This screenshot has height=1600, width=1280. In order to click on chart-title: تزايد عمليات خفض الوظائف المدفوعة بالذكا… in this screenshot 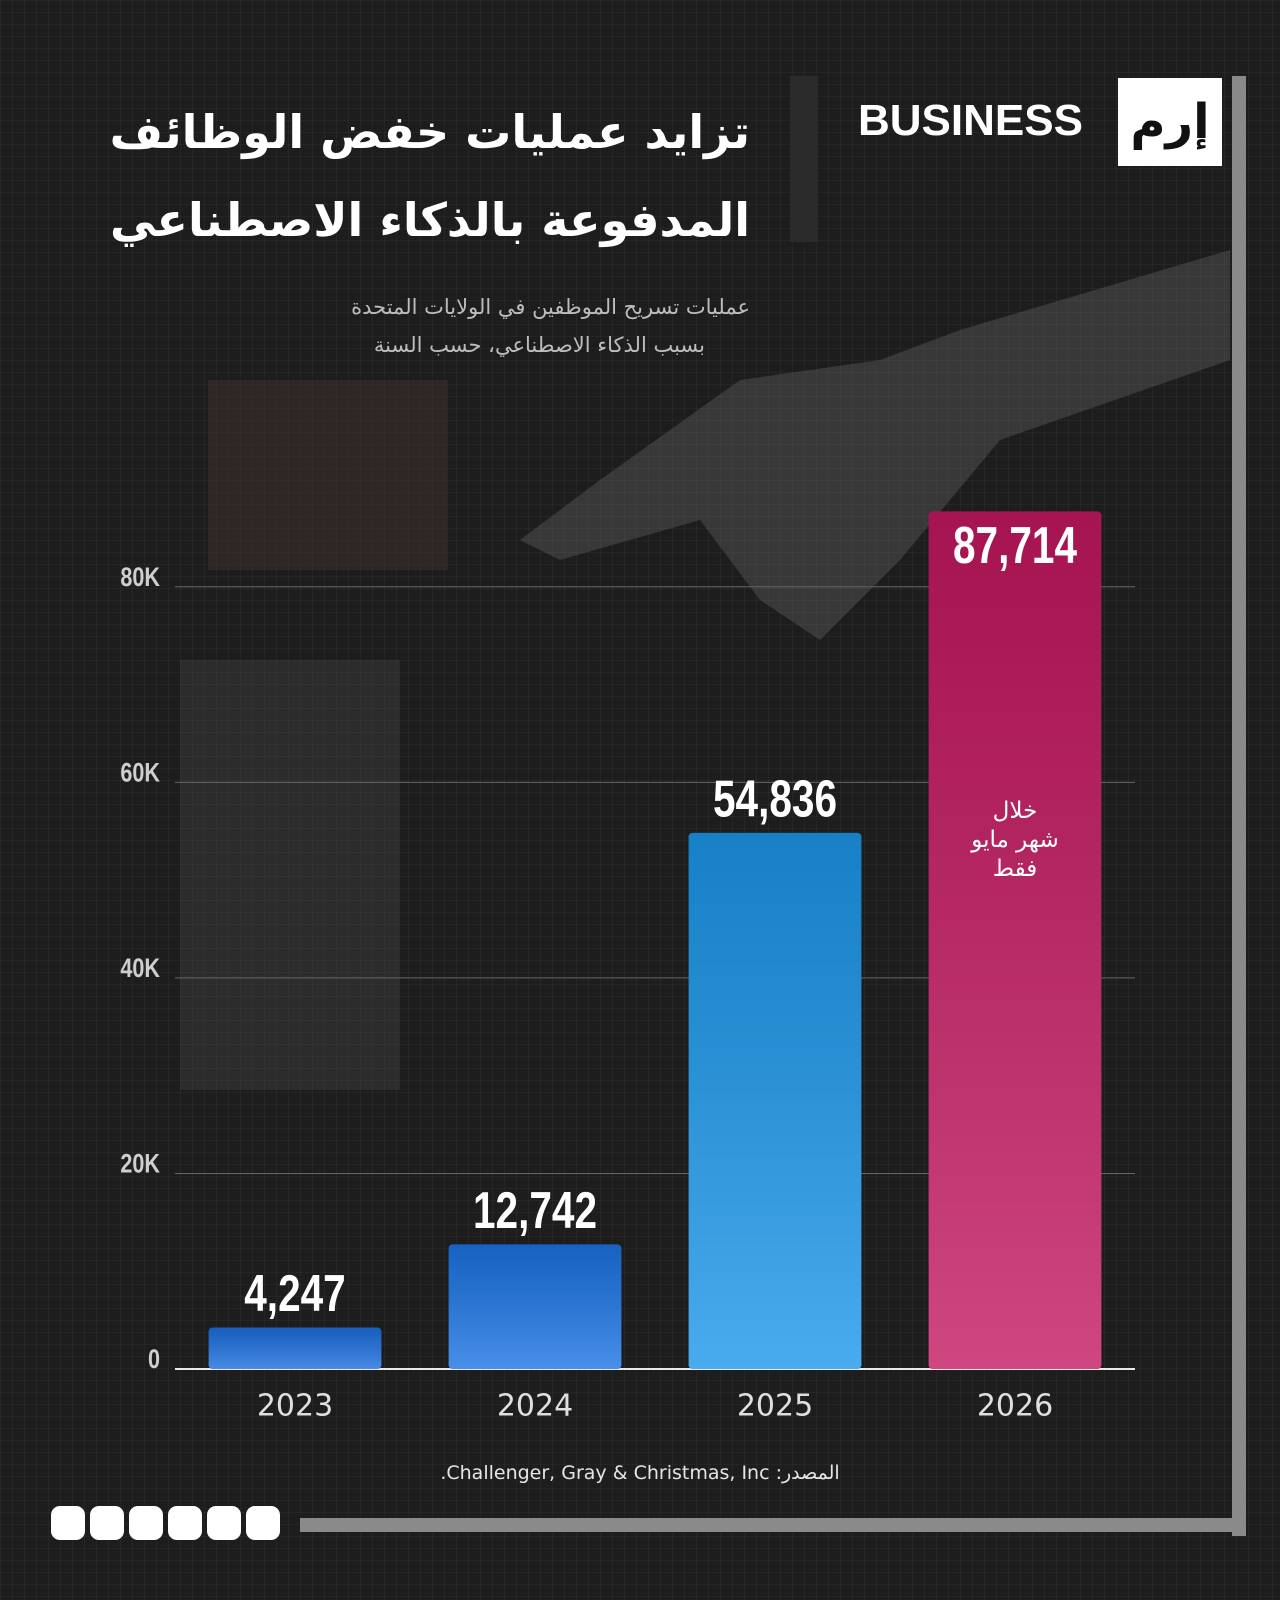, I will do `click(430, 176)`.